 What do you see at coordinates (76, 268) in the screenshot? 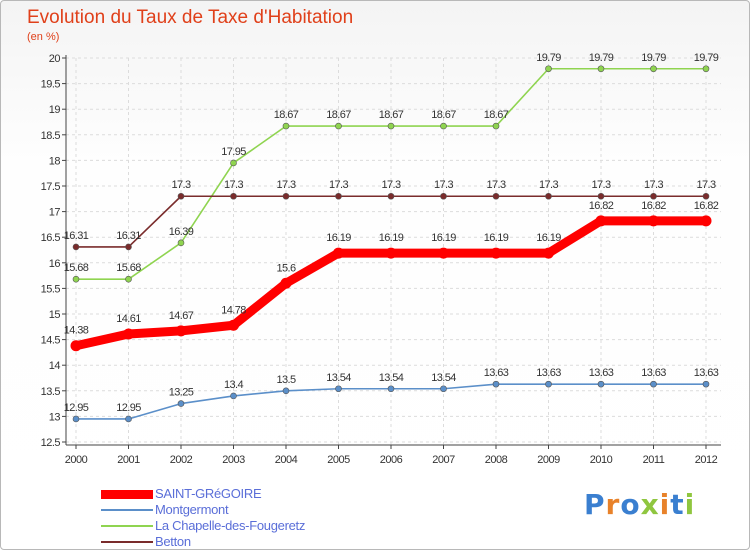
I see `data-label: 15.68` at bounding box center [76, 268].